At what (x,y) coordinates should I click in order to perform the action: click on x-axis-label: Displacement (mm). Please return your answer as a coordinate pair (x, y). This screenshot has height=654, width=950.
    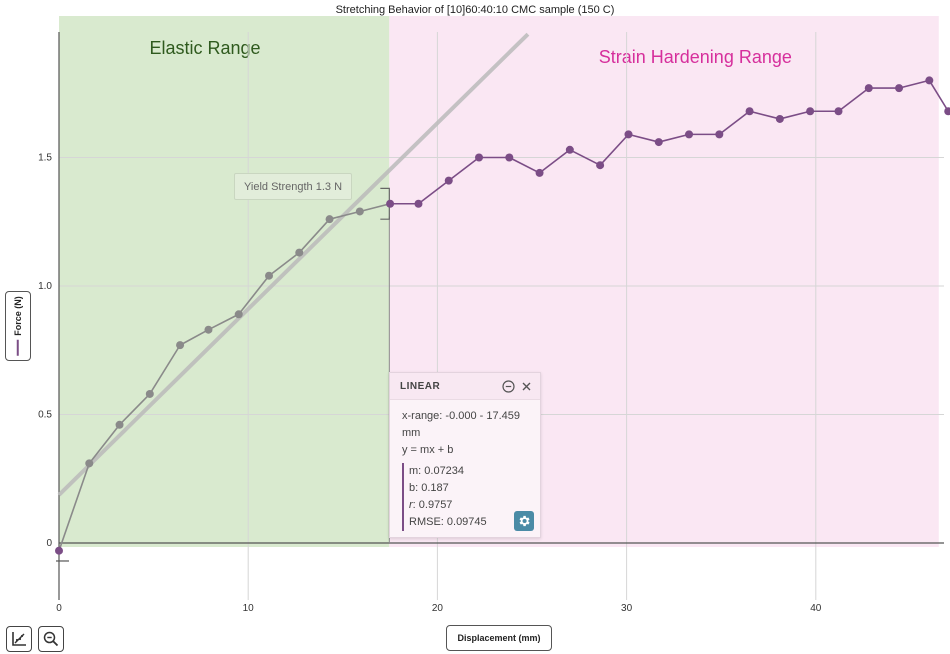
    Looking at the image, I should click on (499, 638).